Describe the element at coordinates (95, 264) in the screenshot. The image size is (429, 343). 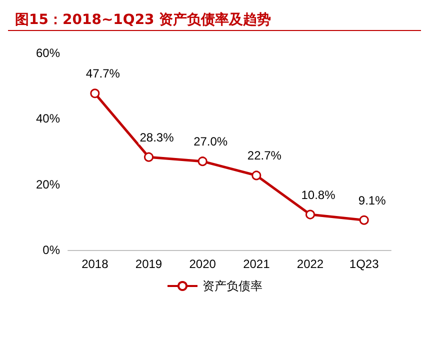
I see `x-tick-label: 2018` at that location.